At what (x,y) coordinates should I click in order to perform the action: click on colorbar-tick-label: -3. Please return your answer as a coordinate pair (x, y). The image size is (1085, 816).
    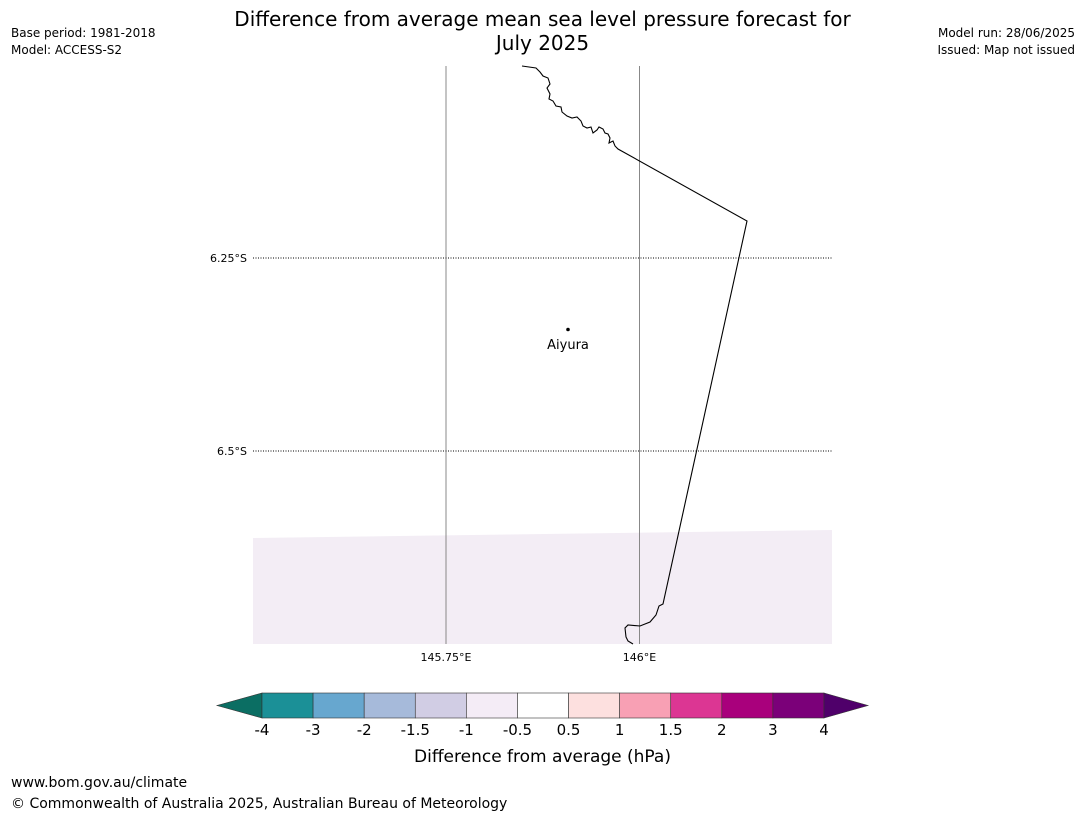
    Looking at the image, I should click on (313, 730).